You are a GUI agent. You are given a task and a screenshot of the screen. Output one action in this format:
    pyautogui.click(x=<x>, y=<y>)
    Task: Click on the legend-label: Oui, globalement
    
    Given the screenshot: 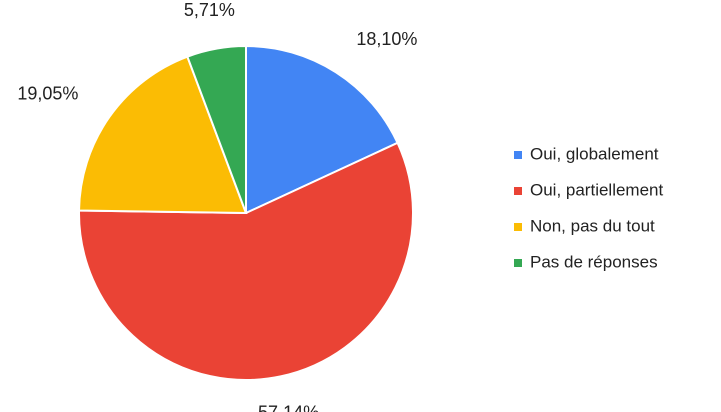 What is the action you would take?
    pyautogui.click(x=594, y=153)
    